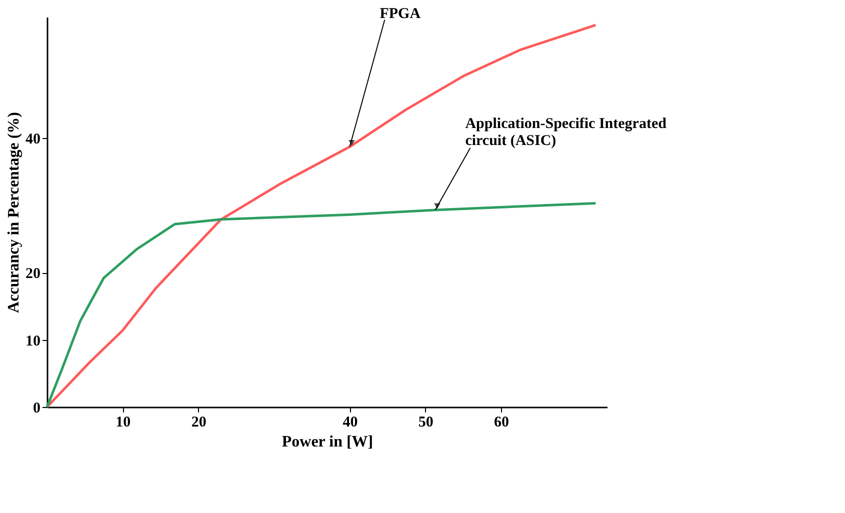  What do you see at coordinates (14, 212) in the screenshot?
I see `y-axis-title: Accurancy in Percentage (%)` at bounding box center [14, 212].